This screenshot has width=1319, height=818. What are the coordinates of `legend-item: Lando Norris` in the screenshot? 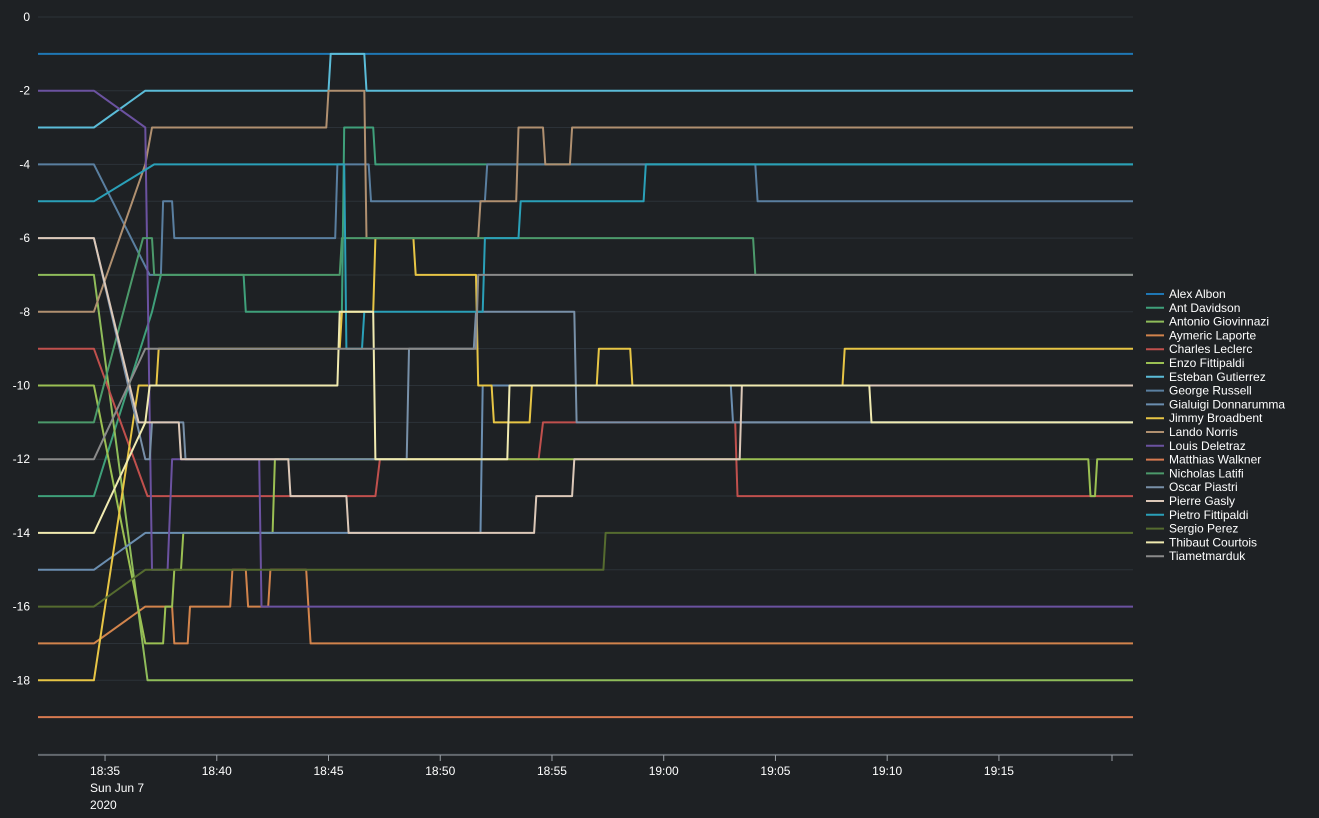 It's located at (1192, 432).